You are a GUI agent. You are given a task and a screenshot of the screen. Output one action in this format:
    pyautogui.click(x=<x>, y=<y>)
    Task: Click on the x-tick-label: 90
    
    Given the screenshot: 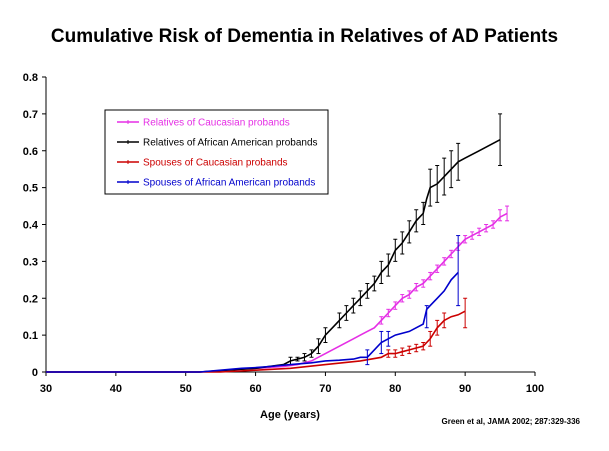 What is the action you would take?
    pyautogui.click(x=465, y=389)
    